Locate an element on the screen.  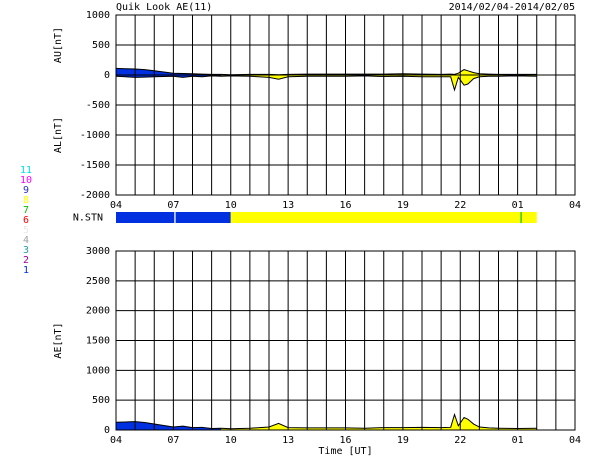
x-axis-label: Time [UT] is located at coordinates (345, 451).